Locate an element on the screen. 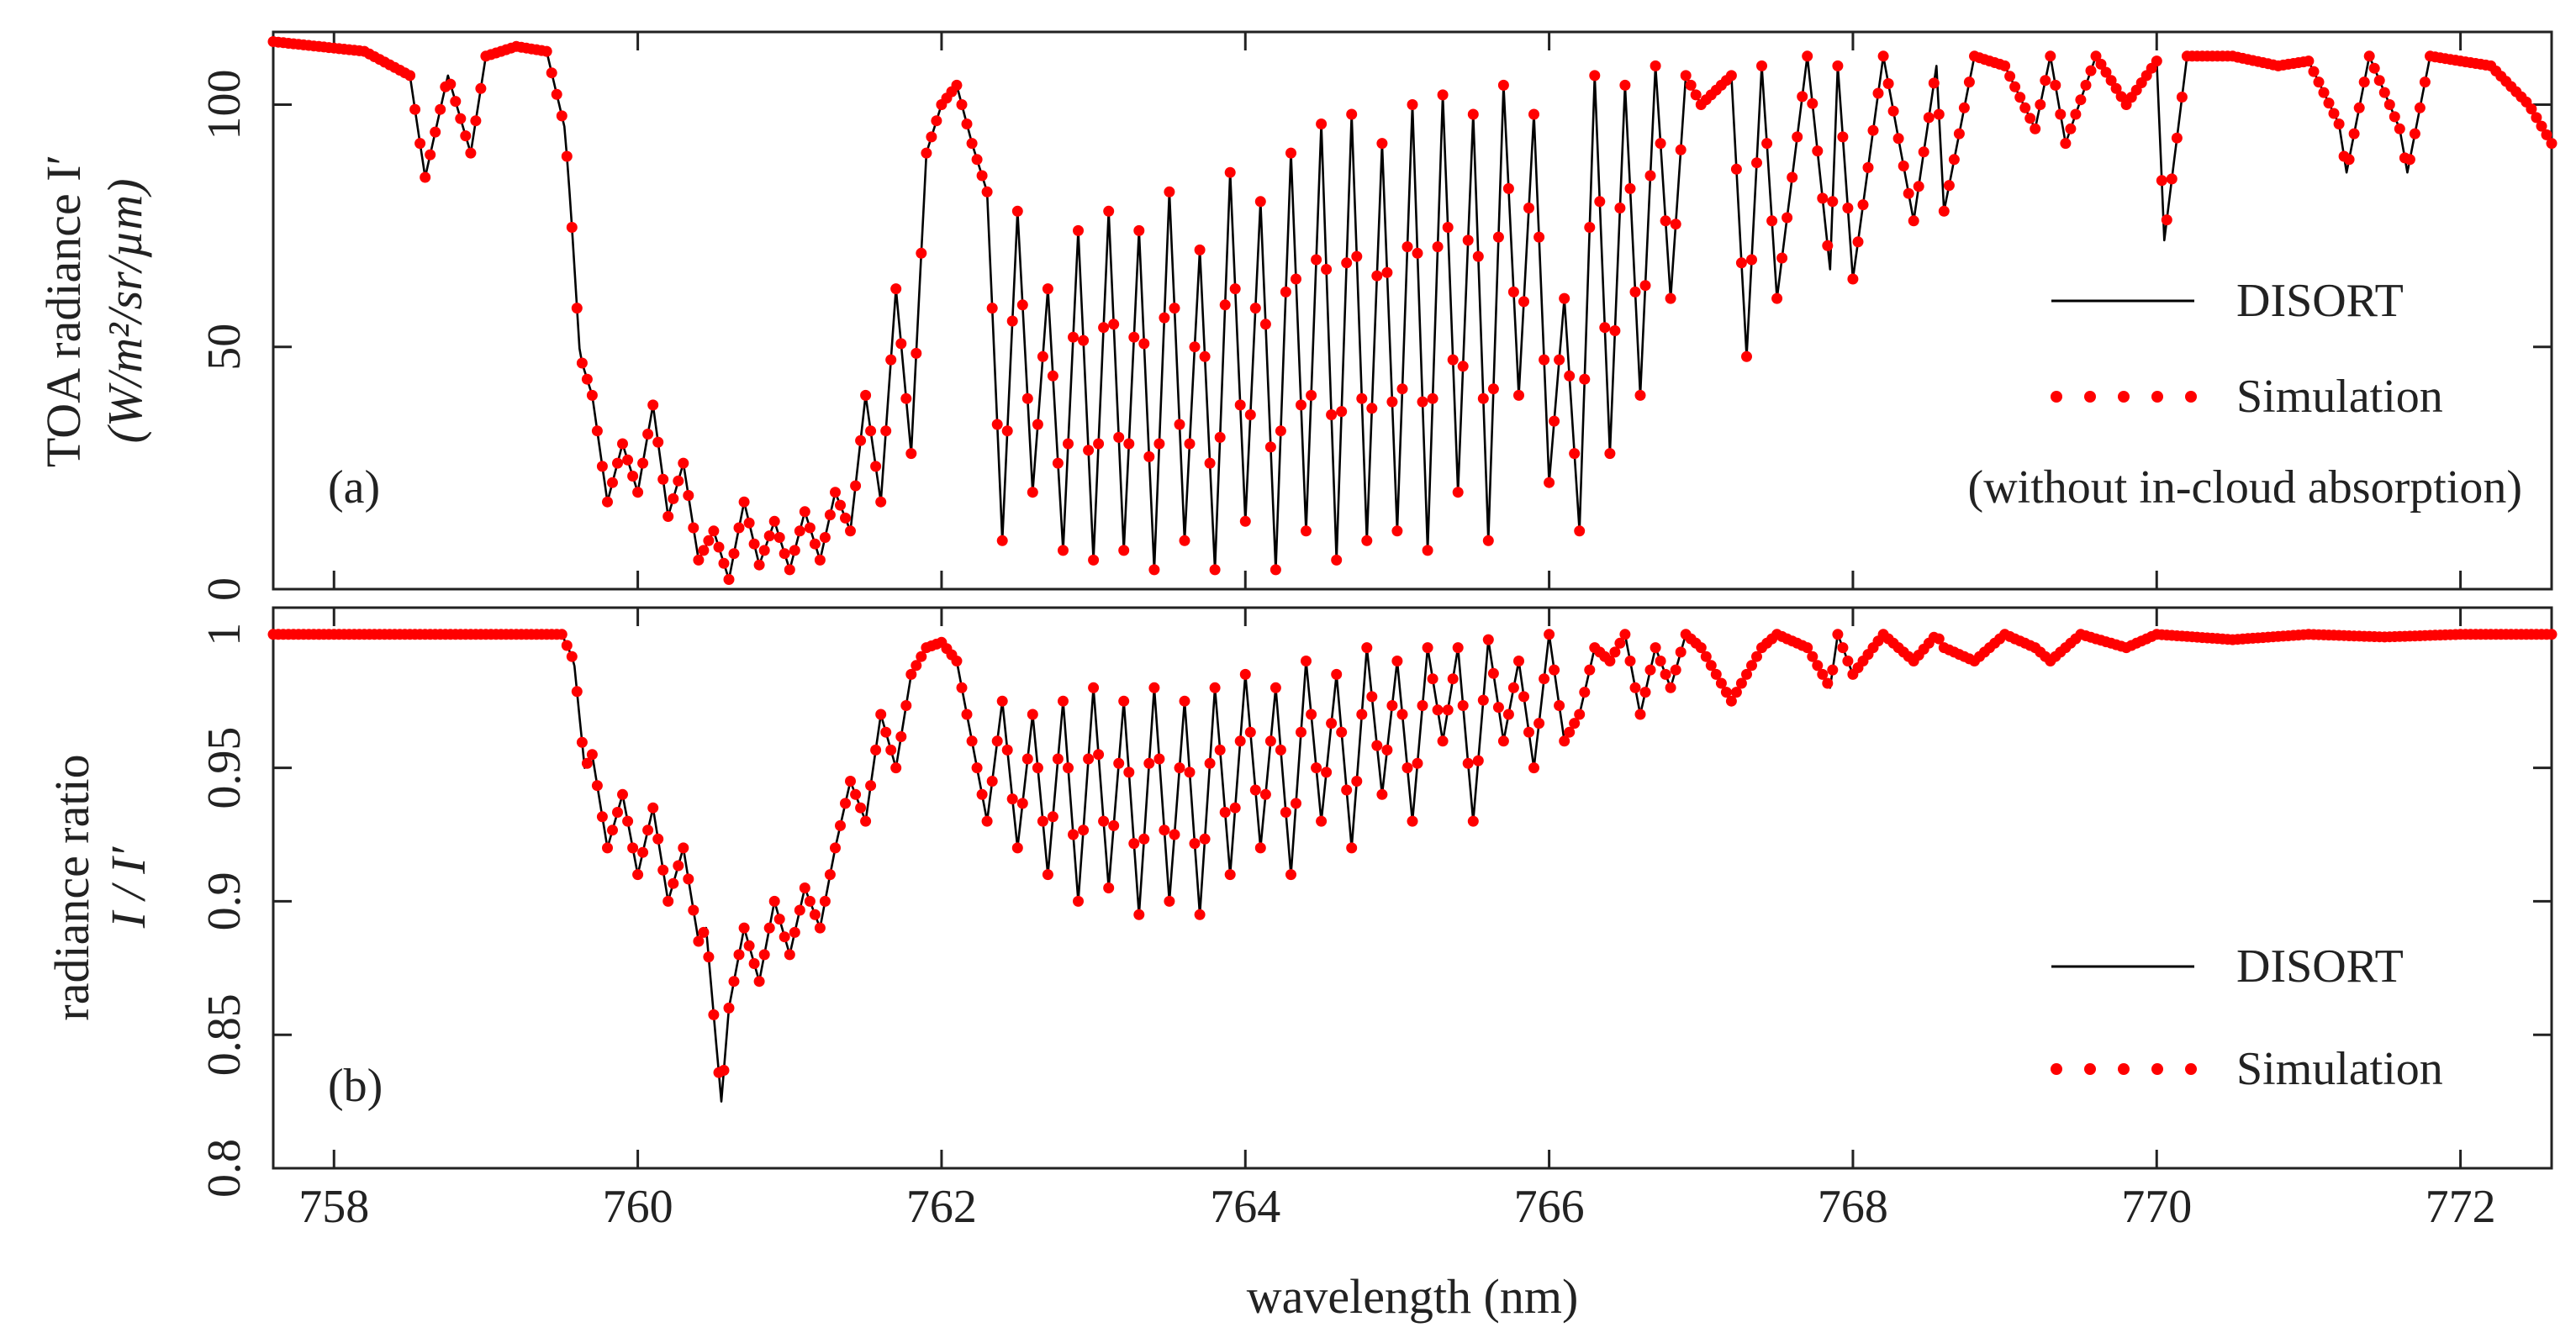  panel-b-xtick-label: 770 is located at coordinates (2156, 1207).